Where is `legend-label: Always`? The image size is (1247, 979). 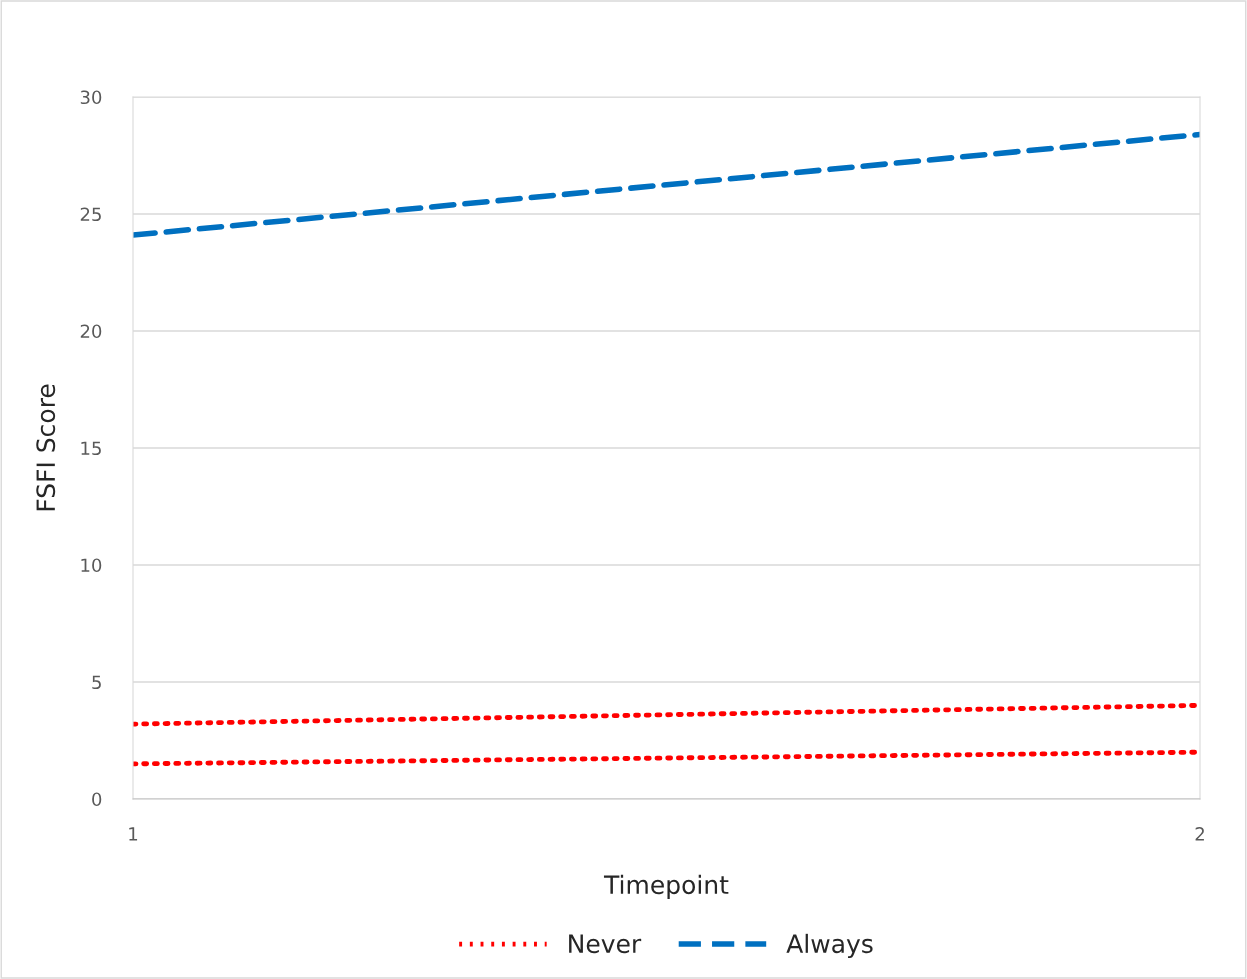
legend-label: Always is located at coordinates (829, 946).